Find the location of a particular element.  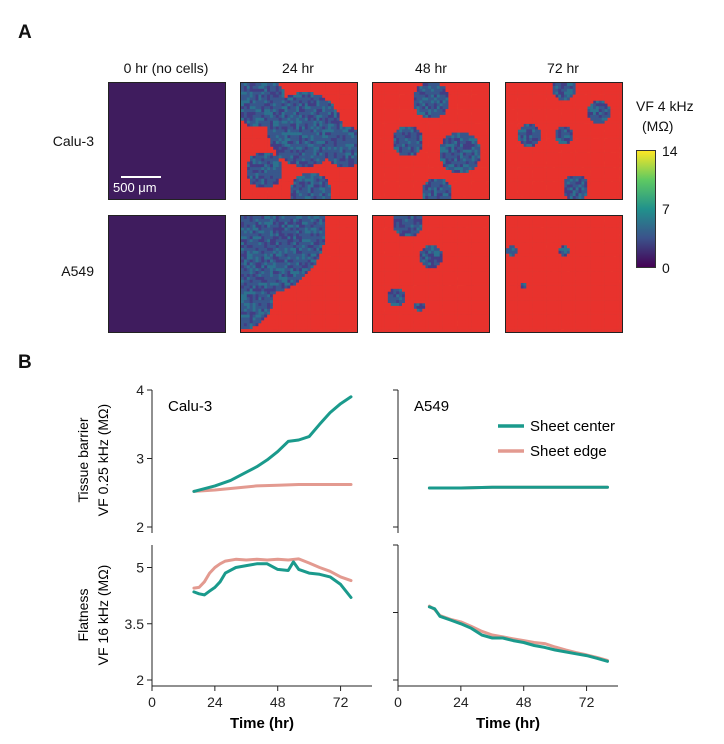

heatmap-calu3-72hr is located at coordinates (564, 141).